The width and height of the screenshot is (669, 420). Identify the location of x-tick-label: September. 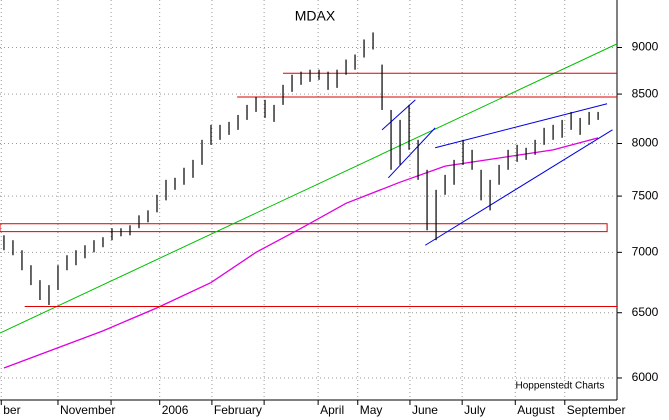
(596, 410).